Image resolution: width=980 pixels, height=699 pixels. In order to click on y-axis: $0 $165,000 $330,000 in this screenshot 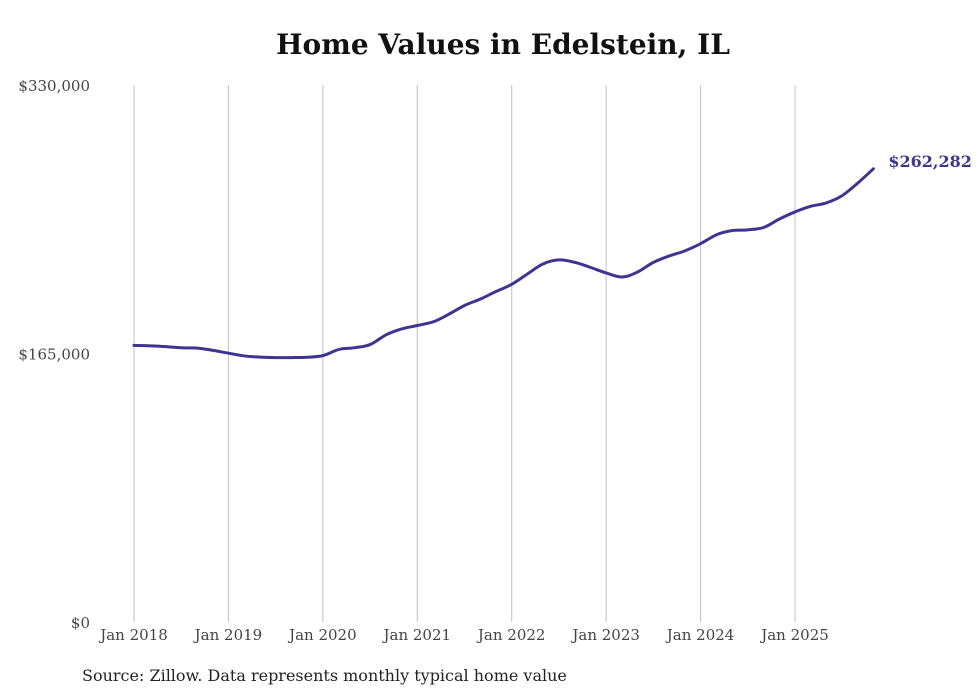, I will do `click(54, 354)`.